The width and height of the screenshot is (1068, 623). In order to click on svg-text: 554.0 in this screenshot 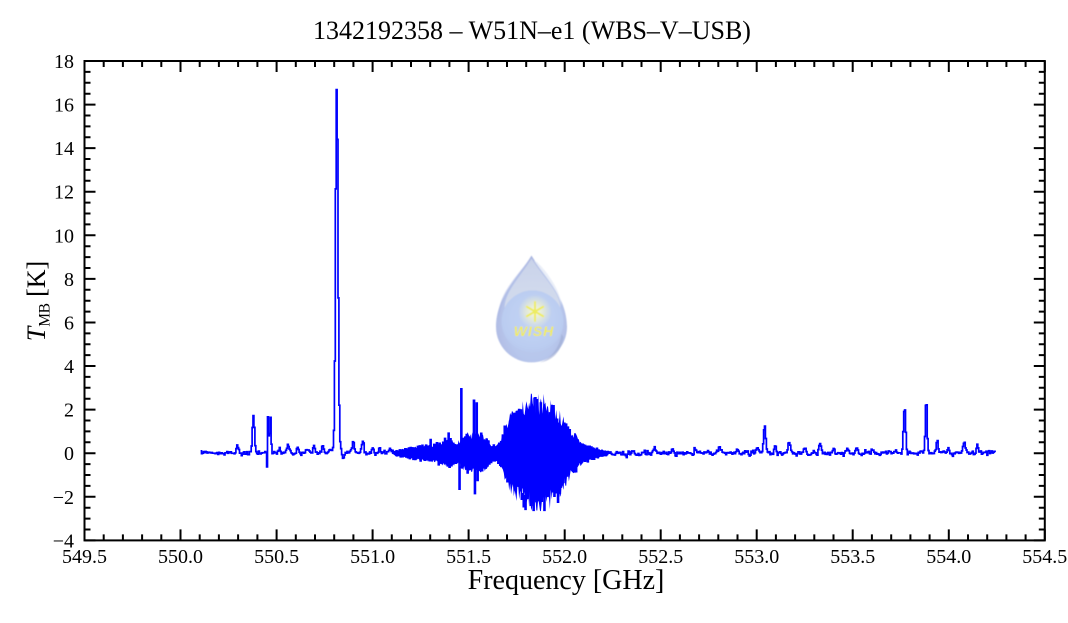, I will do `click(948, 557)`.